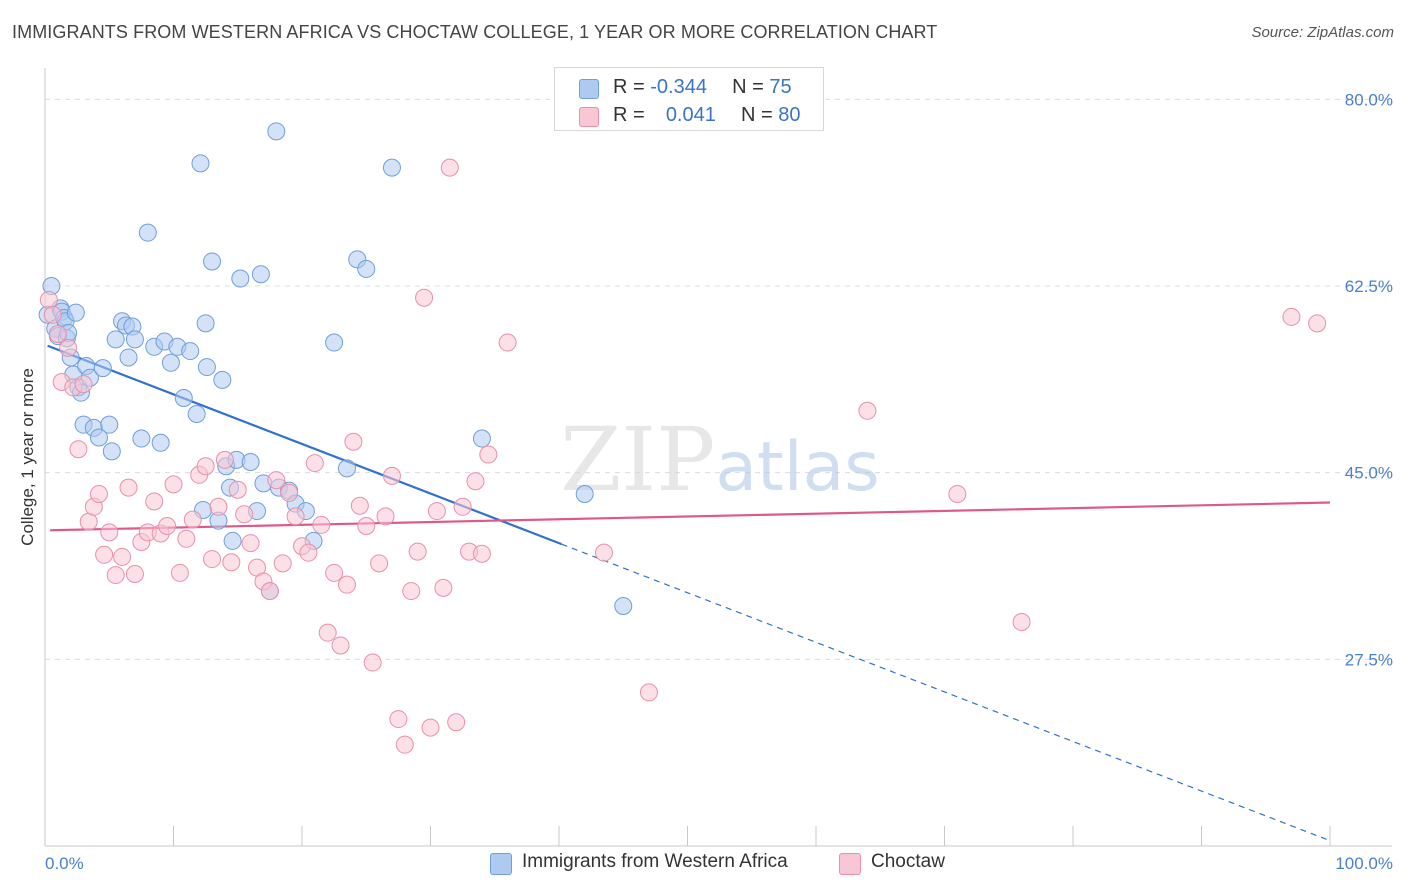 The width and height of the screenshot is (1406, 892). What do you see at coordinates (629, 87) in the screenshot?
I see `legend-r-label: R =` at bounding box center [629, 87].